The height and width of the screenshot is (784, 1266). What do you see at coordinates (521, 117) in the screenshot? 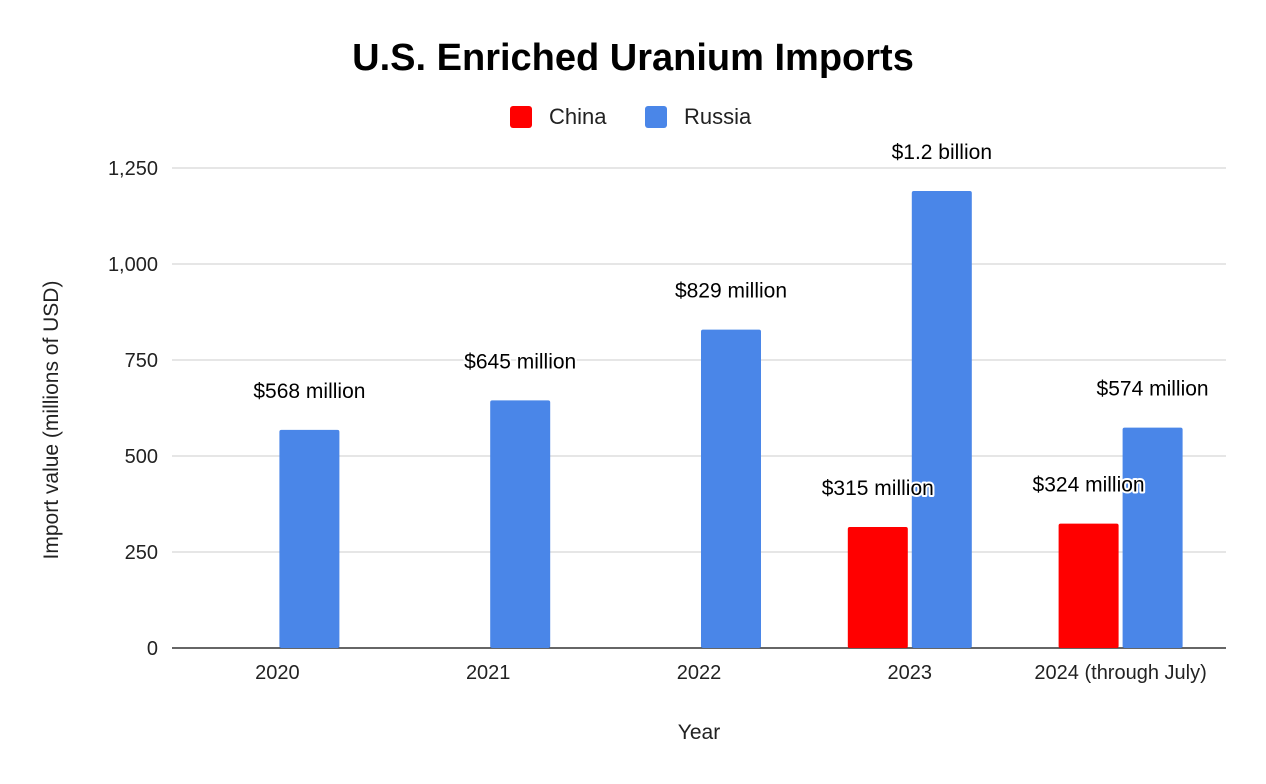
I see `legend-swatch-china` at bounding box center [521, 117].